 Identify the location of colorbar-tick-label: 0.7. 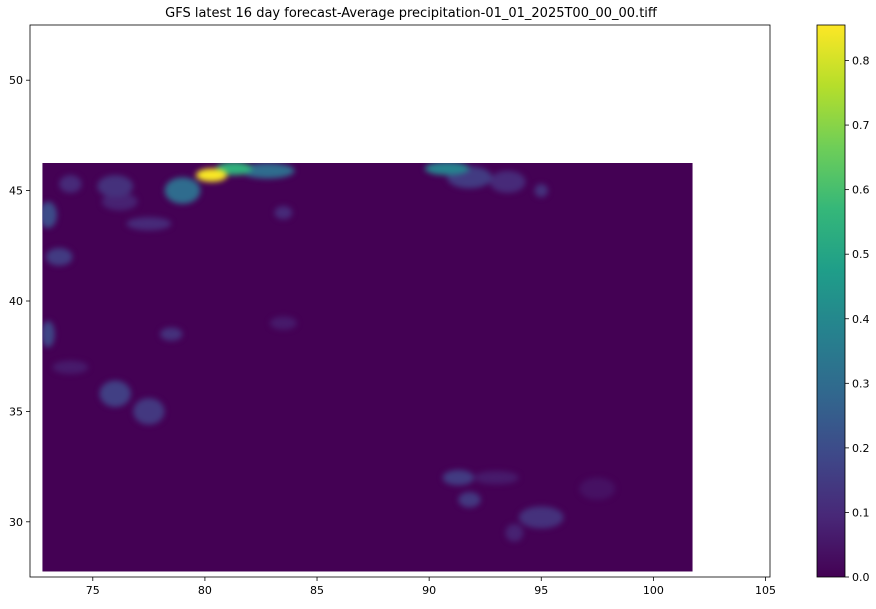
(861, 125).